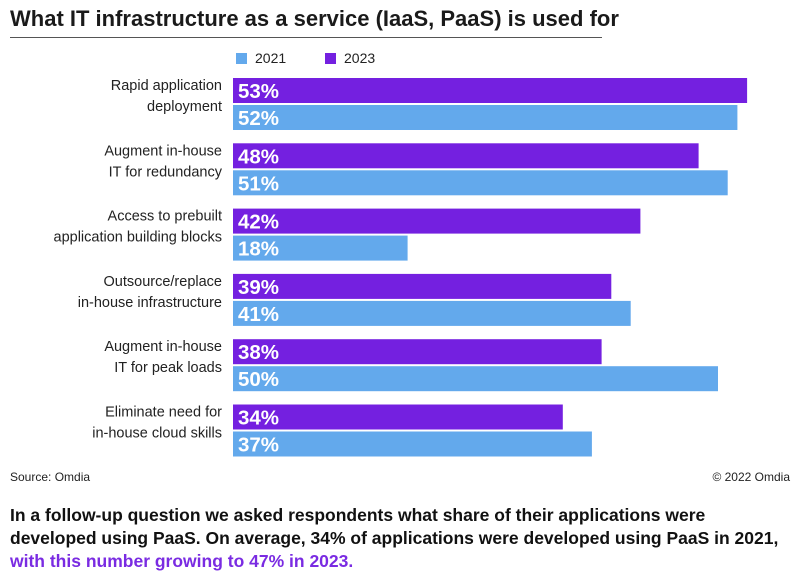 This screenshot has width=800, height=581. What do you see at coordinates (163, 282) in the screenshot?
I see `category-label: Outsource/replace` at bounding box center [163, 282].